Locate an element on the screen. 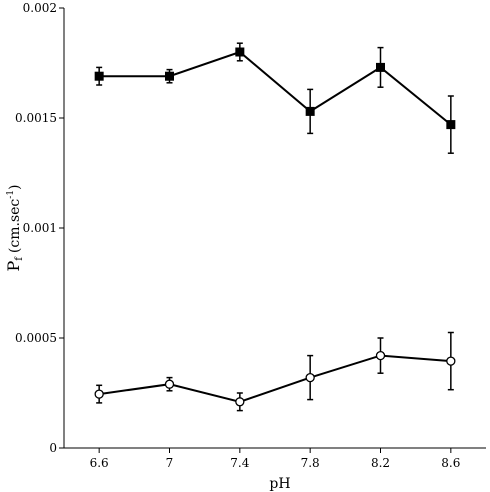 This screenshot has height=492, width=490. y-tick-label: 0.001 is located at coordinates (40, 228).